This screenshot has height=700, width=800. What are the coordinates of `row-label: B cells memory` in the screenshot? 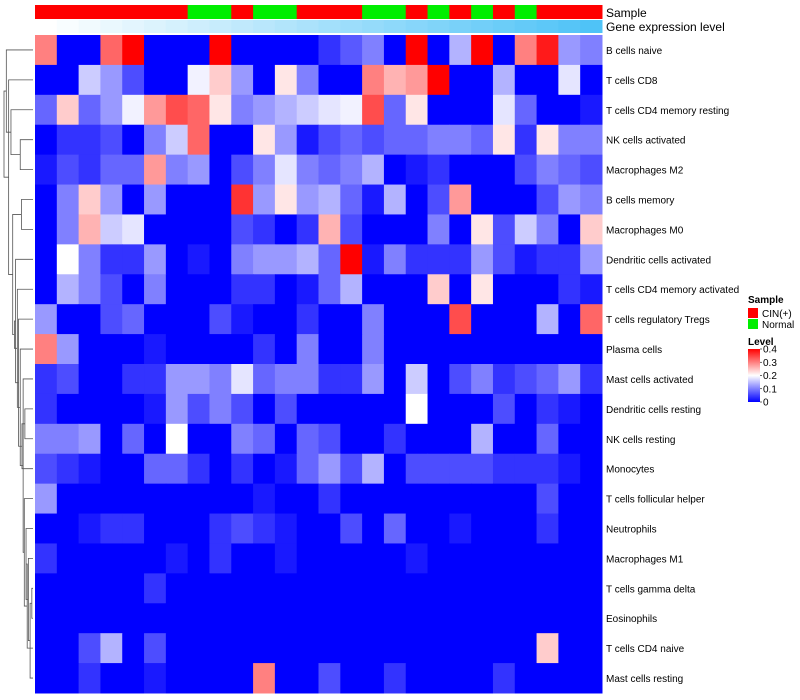 It's located at (640, 201).